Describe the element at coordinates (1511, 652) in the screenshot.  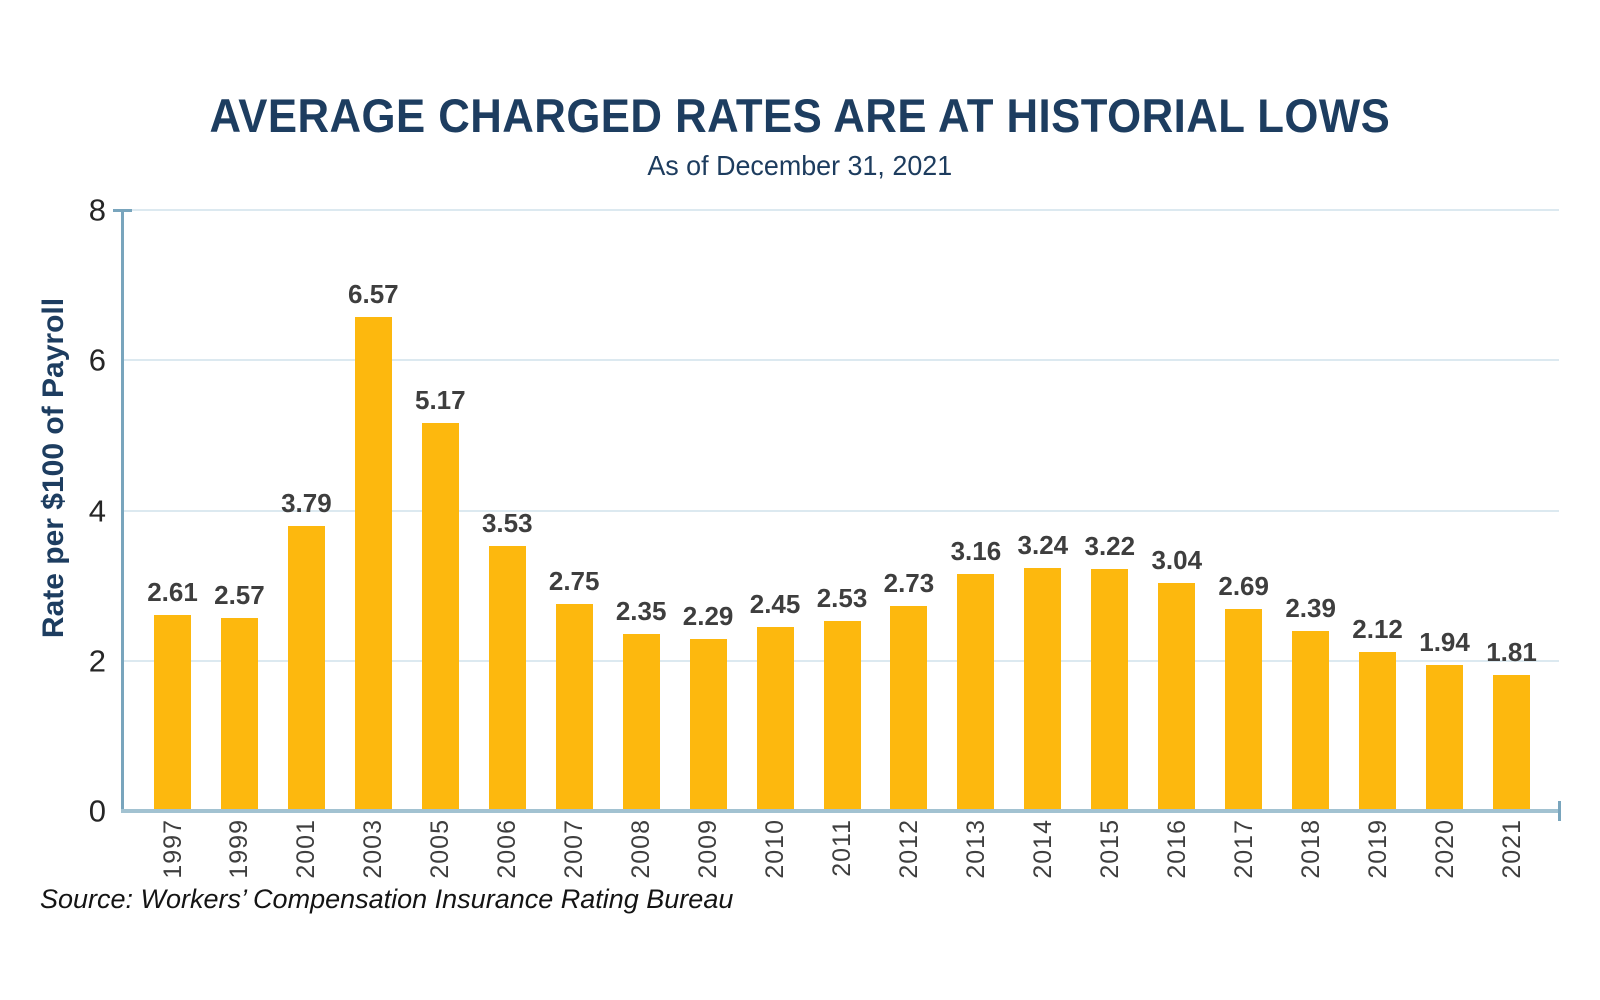
I see `bar-value-label: 1.81` at that location.